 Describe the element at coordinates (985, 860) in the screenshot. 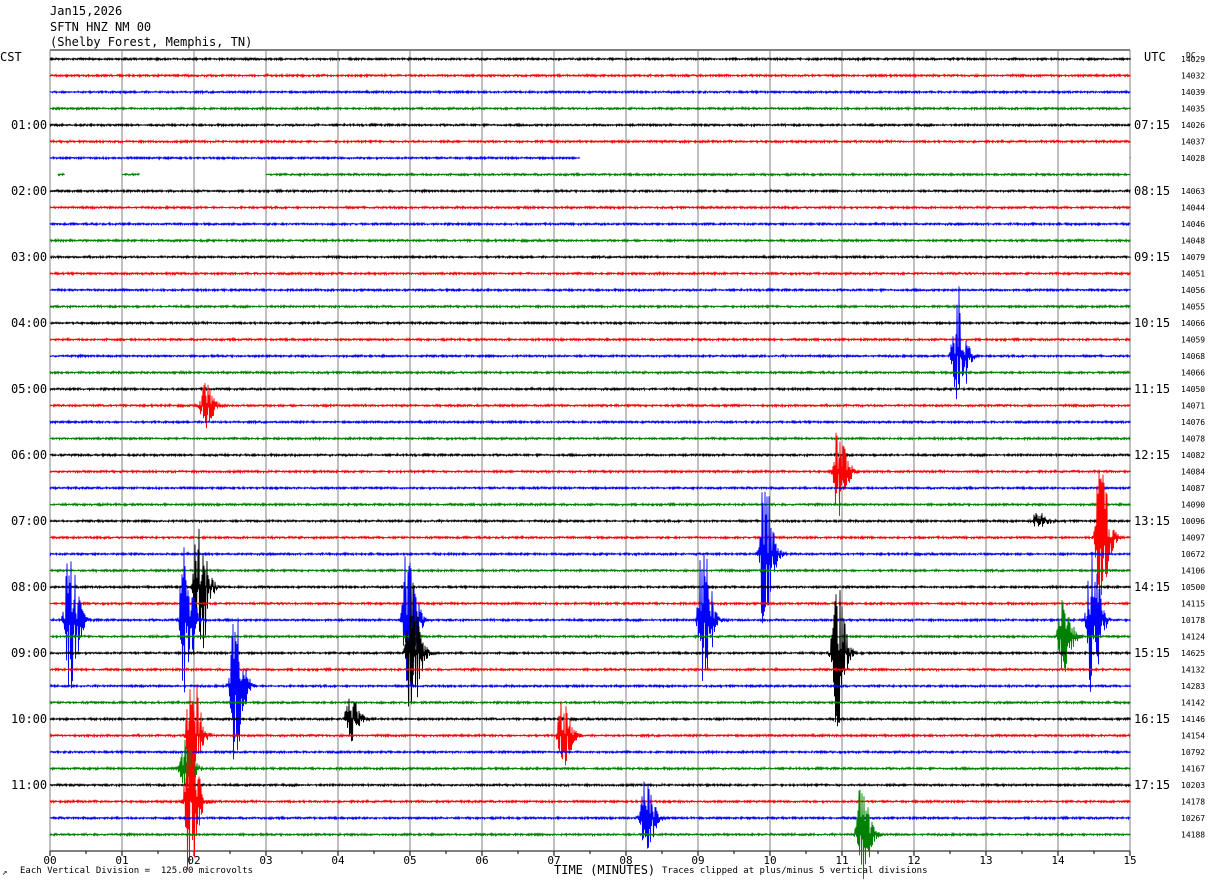

I see `x-tick-label-13: 13` at that location.